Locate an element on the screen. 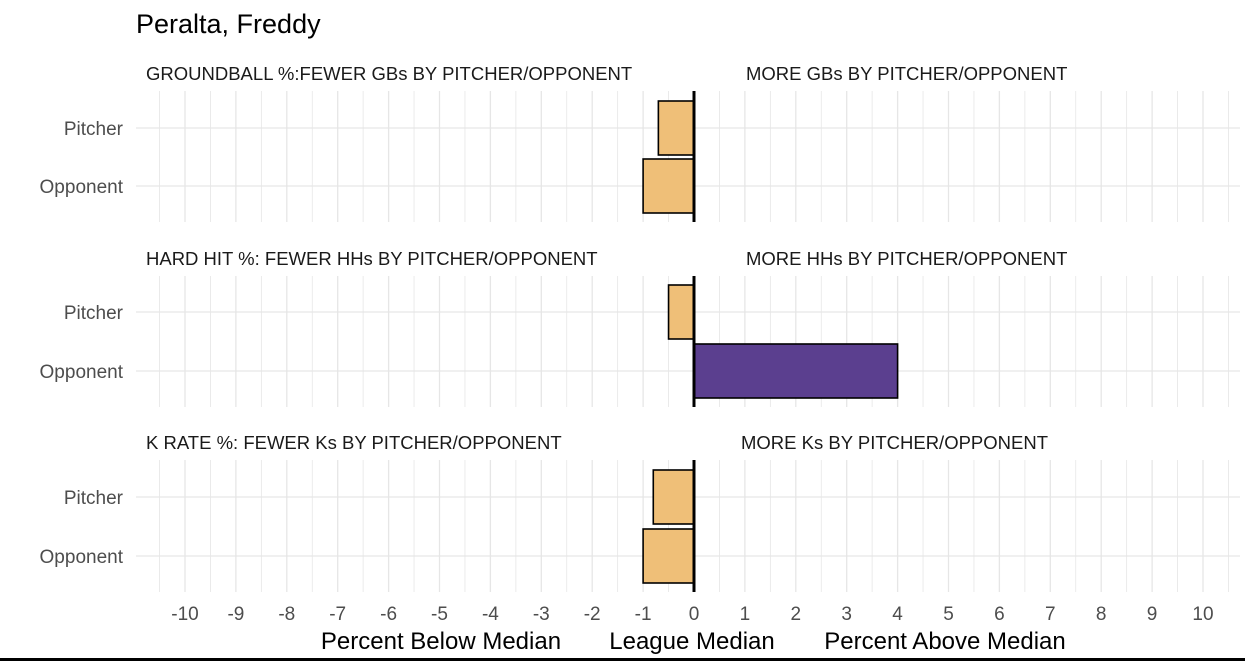 Image resolution: width=1245 pixels, height=662 pixels. panel-label-right: MORE Ks BY PITCHER/OPPONENT is located at coordinates (894, 442).